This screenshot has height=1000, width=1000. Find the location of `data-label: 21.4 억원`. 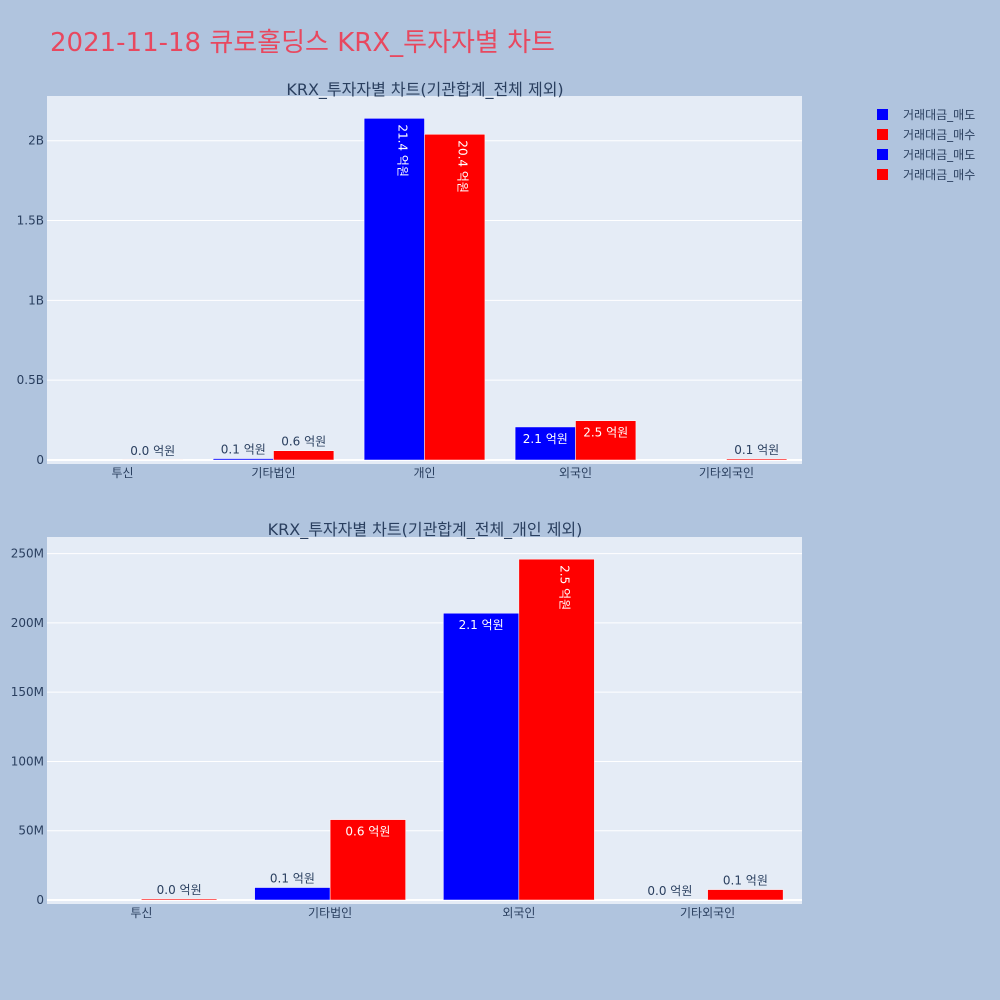

data-label: 21.4 억원 is located at coordinates (402, 150).